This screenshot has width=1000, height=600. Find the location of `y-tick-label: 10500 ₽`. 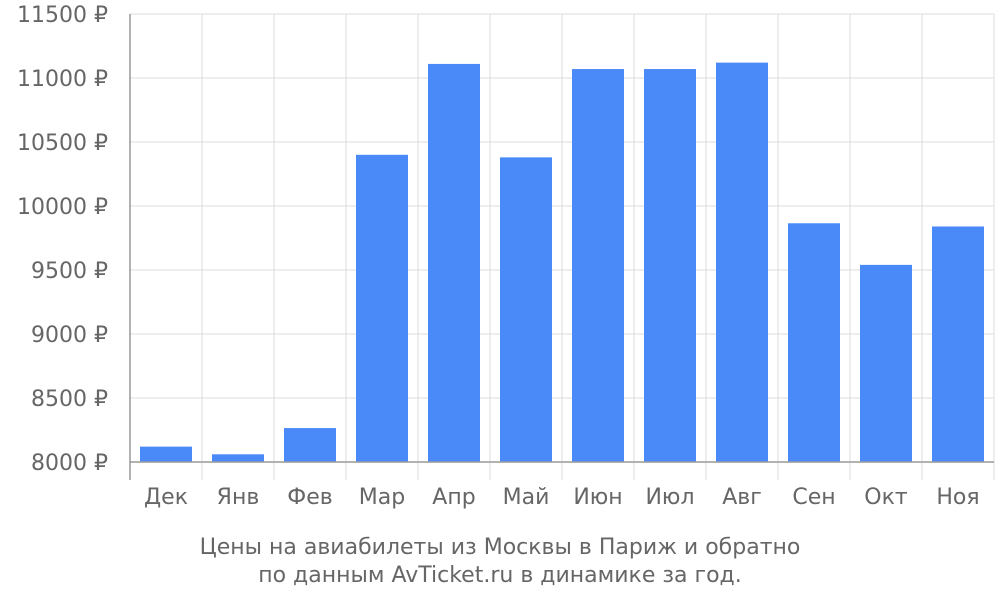

y-tick-label: 10500 ₽ is located at coordinates (62, 143).